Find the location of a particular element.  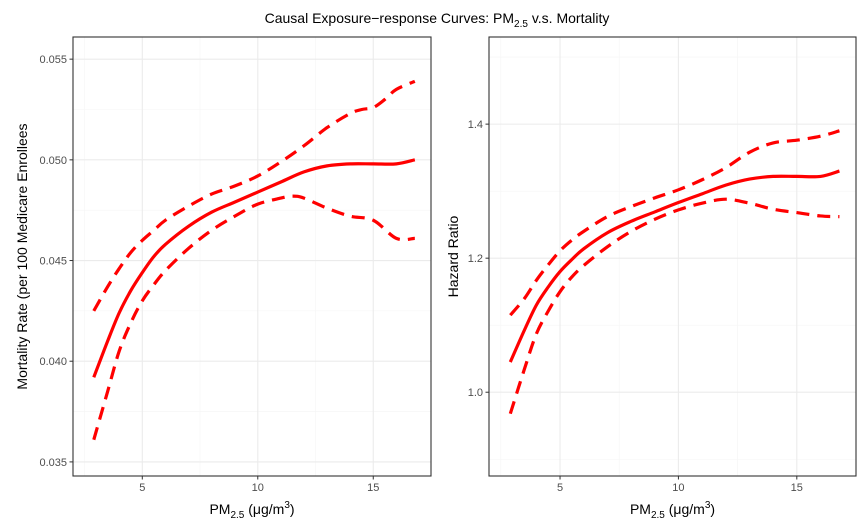

x-axis-label-hazard: PM2.5 (μg/m3) is located at coordinates (672, 510).